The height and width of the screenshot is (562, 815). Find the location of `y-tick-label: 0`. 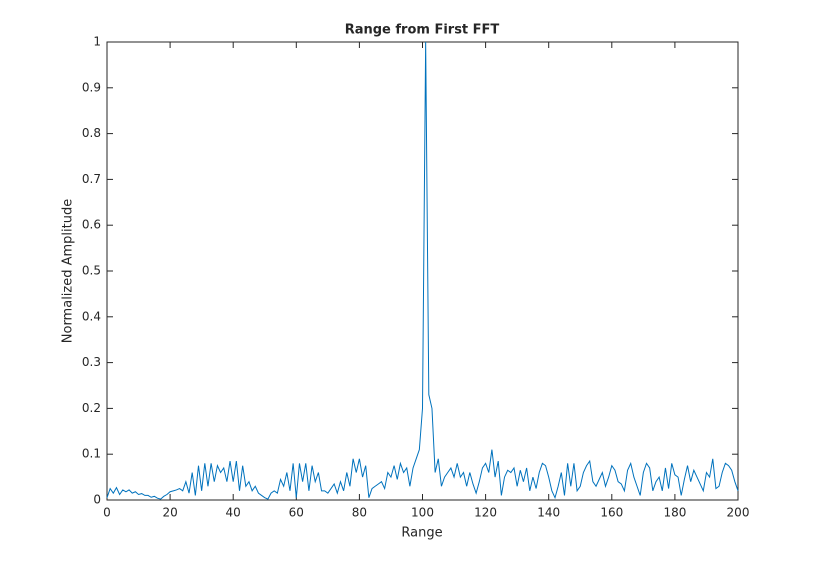

y-tick-label: 0 is located at coordinates (97, 500).